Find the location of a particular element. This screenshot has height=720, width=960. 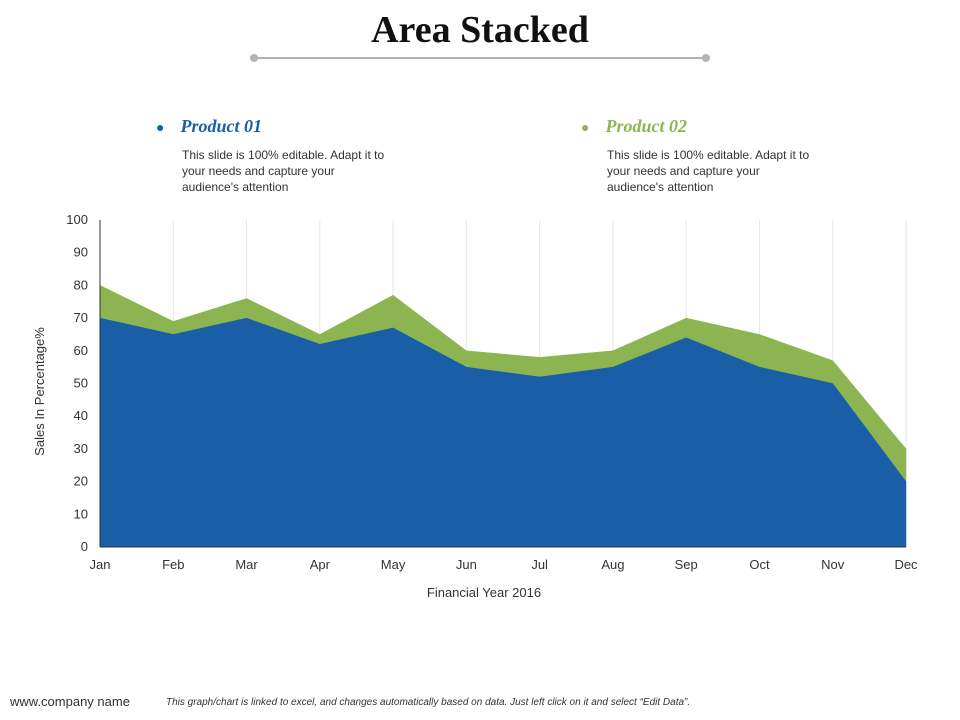

x-tick-label: Nov is located at coordinates (833, 564).